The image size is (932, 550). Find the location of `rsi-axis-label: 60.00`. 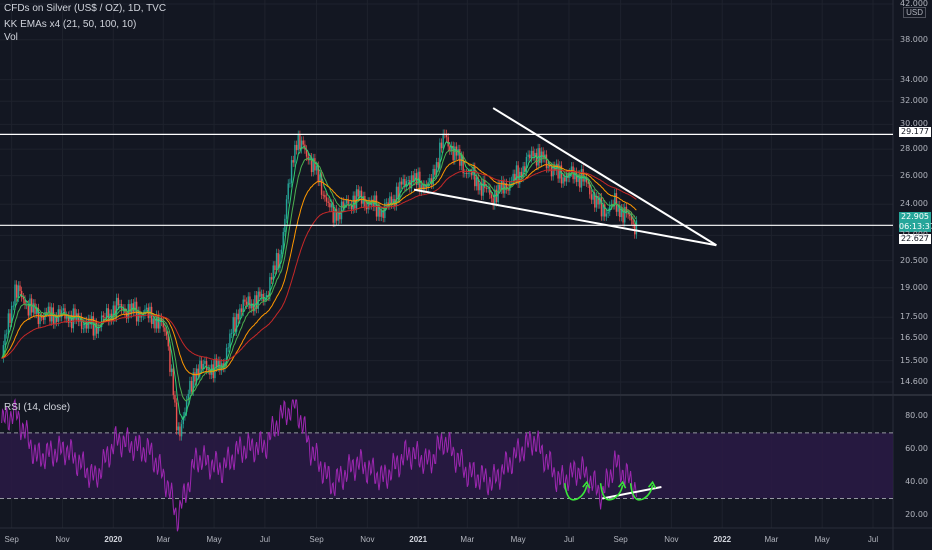

rsi-axis-label: 60.00 is located at coordinates (916, 449).